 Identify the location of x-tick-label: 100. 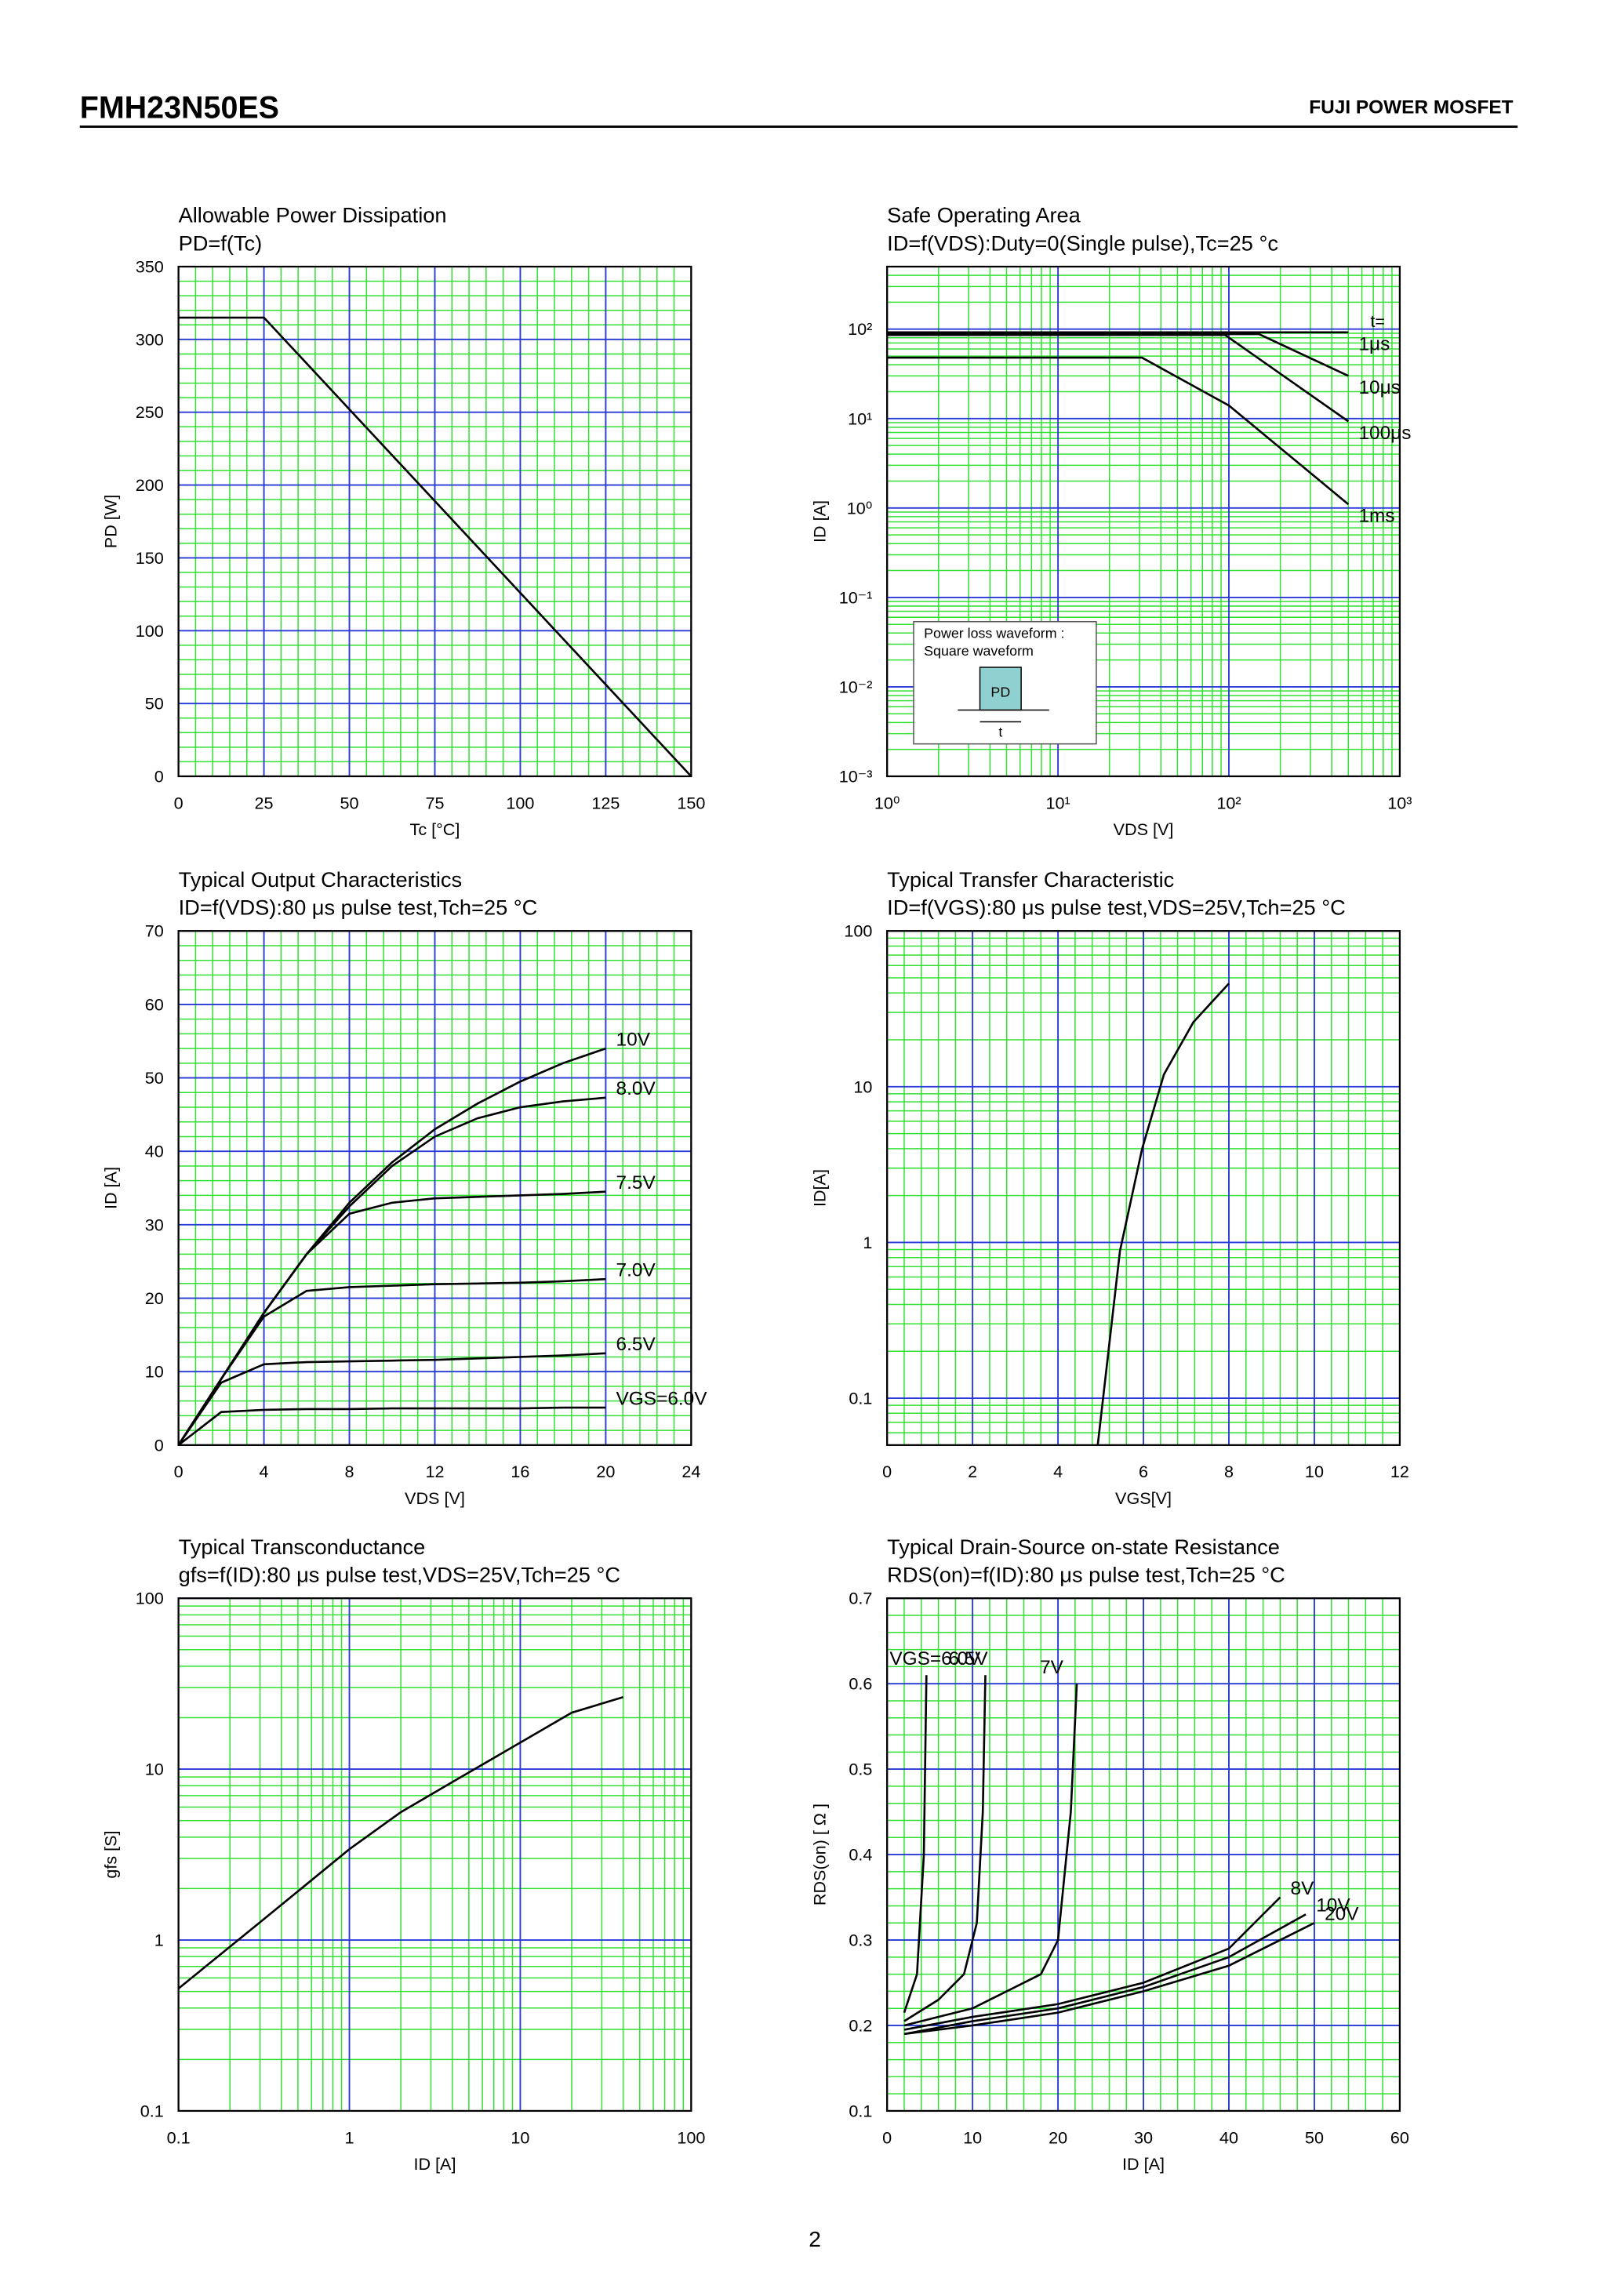
(520, 802).